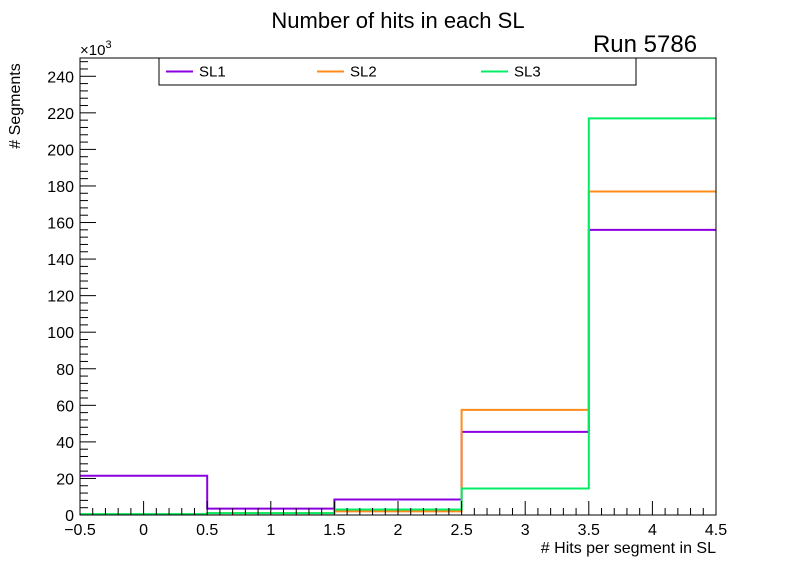 This screenshot has width=796, height=572. I want to click on legend: SL1 SL2 SL3, so click(397, 71).